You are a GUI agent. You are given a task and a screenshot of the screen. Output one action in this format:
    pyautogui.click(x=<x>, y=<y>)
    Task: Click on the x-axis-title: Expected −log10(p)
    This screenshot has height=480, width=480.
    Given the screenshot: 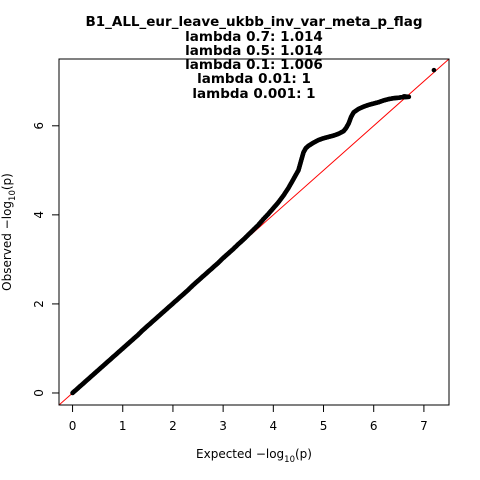 What is the action you would take?
    pyautogui.click(x=254, y=456)
    